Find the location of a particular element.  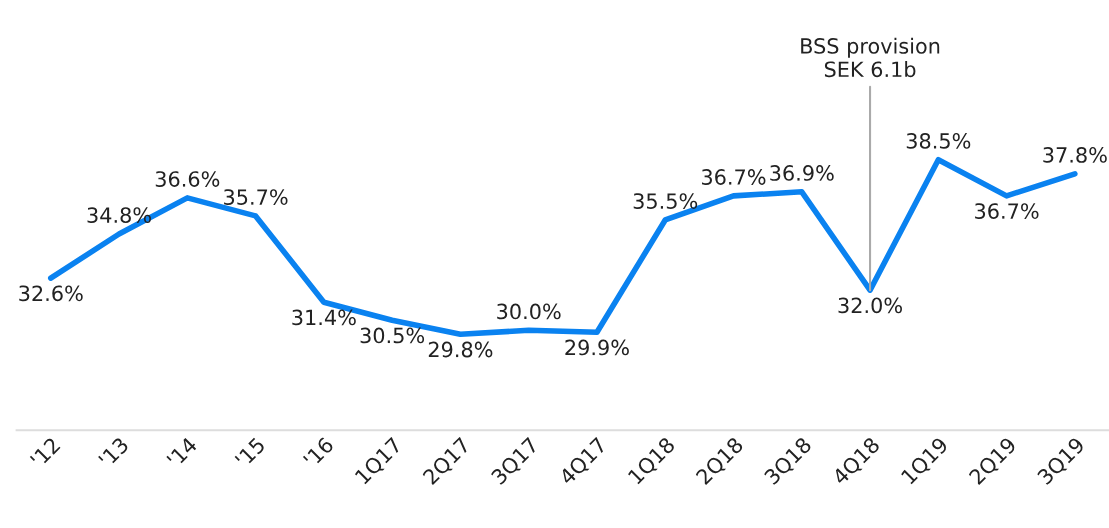

x-tick-label: '14 is located at coordinates (182, 452).